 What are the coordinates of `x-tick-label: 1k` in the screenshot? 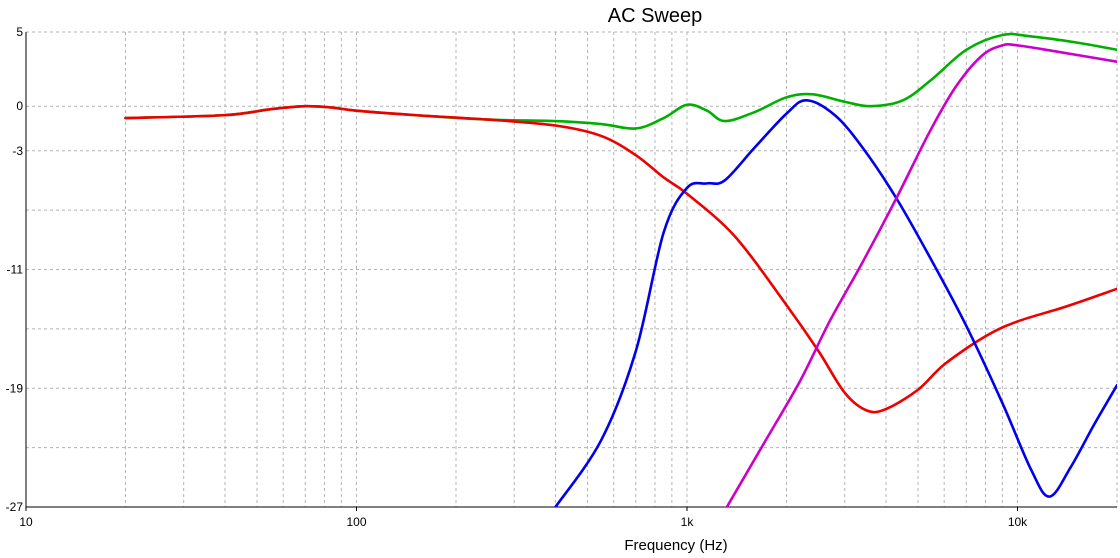 It's located at (688, 522).